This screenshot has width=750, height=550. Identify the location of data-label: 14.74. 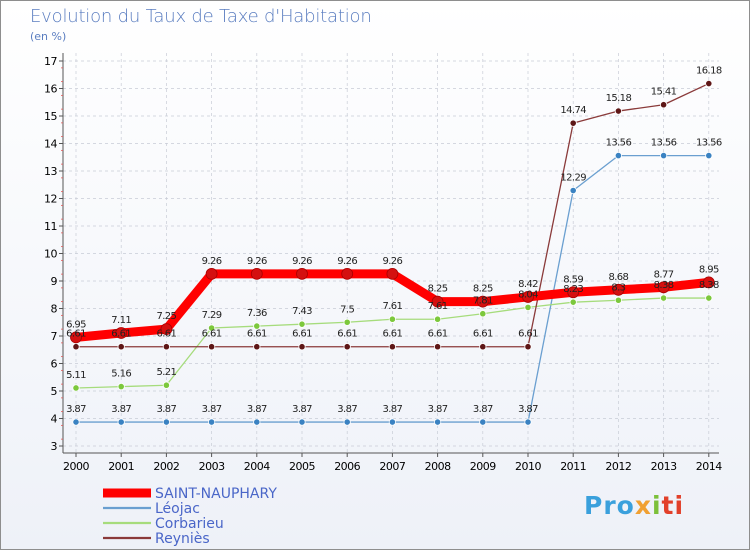
(573, 110).